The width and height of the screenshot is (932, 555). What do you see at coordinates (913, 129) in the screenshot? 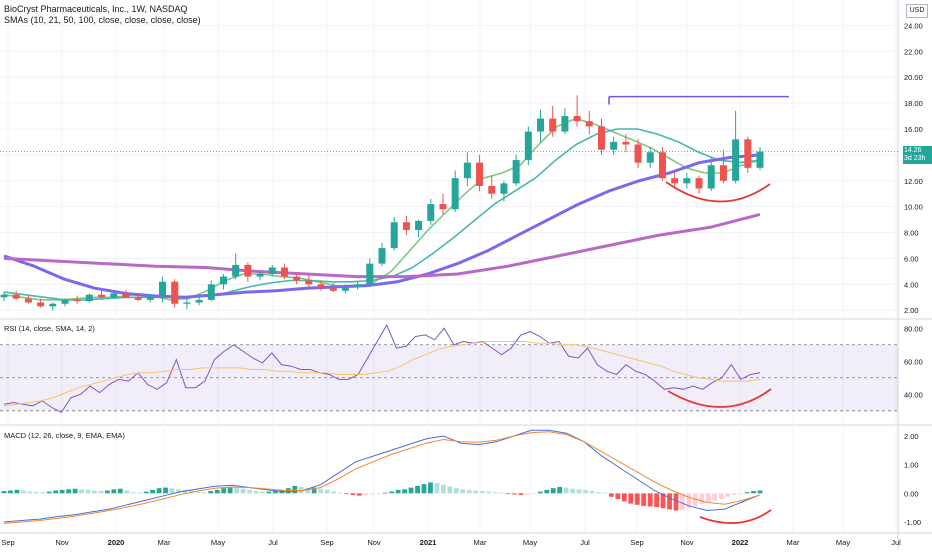
I see `price-tick-label: 16.00` at bounding box center [913, 129].